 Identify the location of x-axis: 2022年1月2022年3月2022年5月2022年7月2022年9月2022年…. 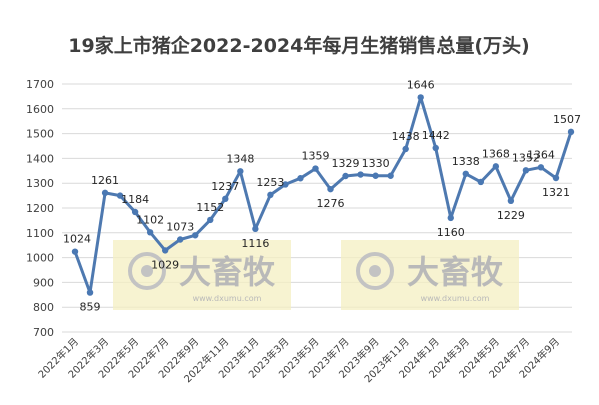
(298, 360).